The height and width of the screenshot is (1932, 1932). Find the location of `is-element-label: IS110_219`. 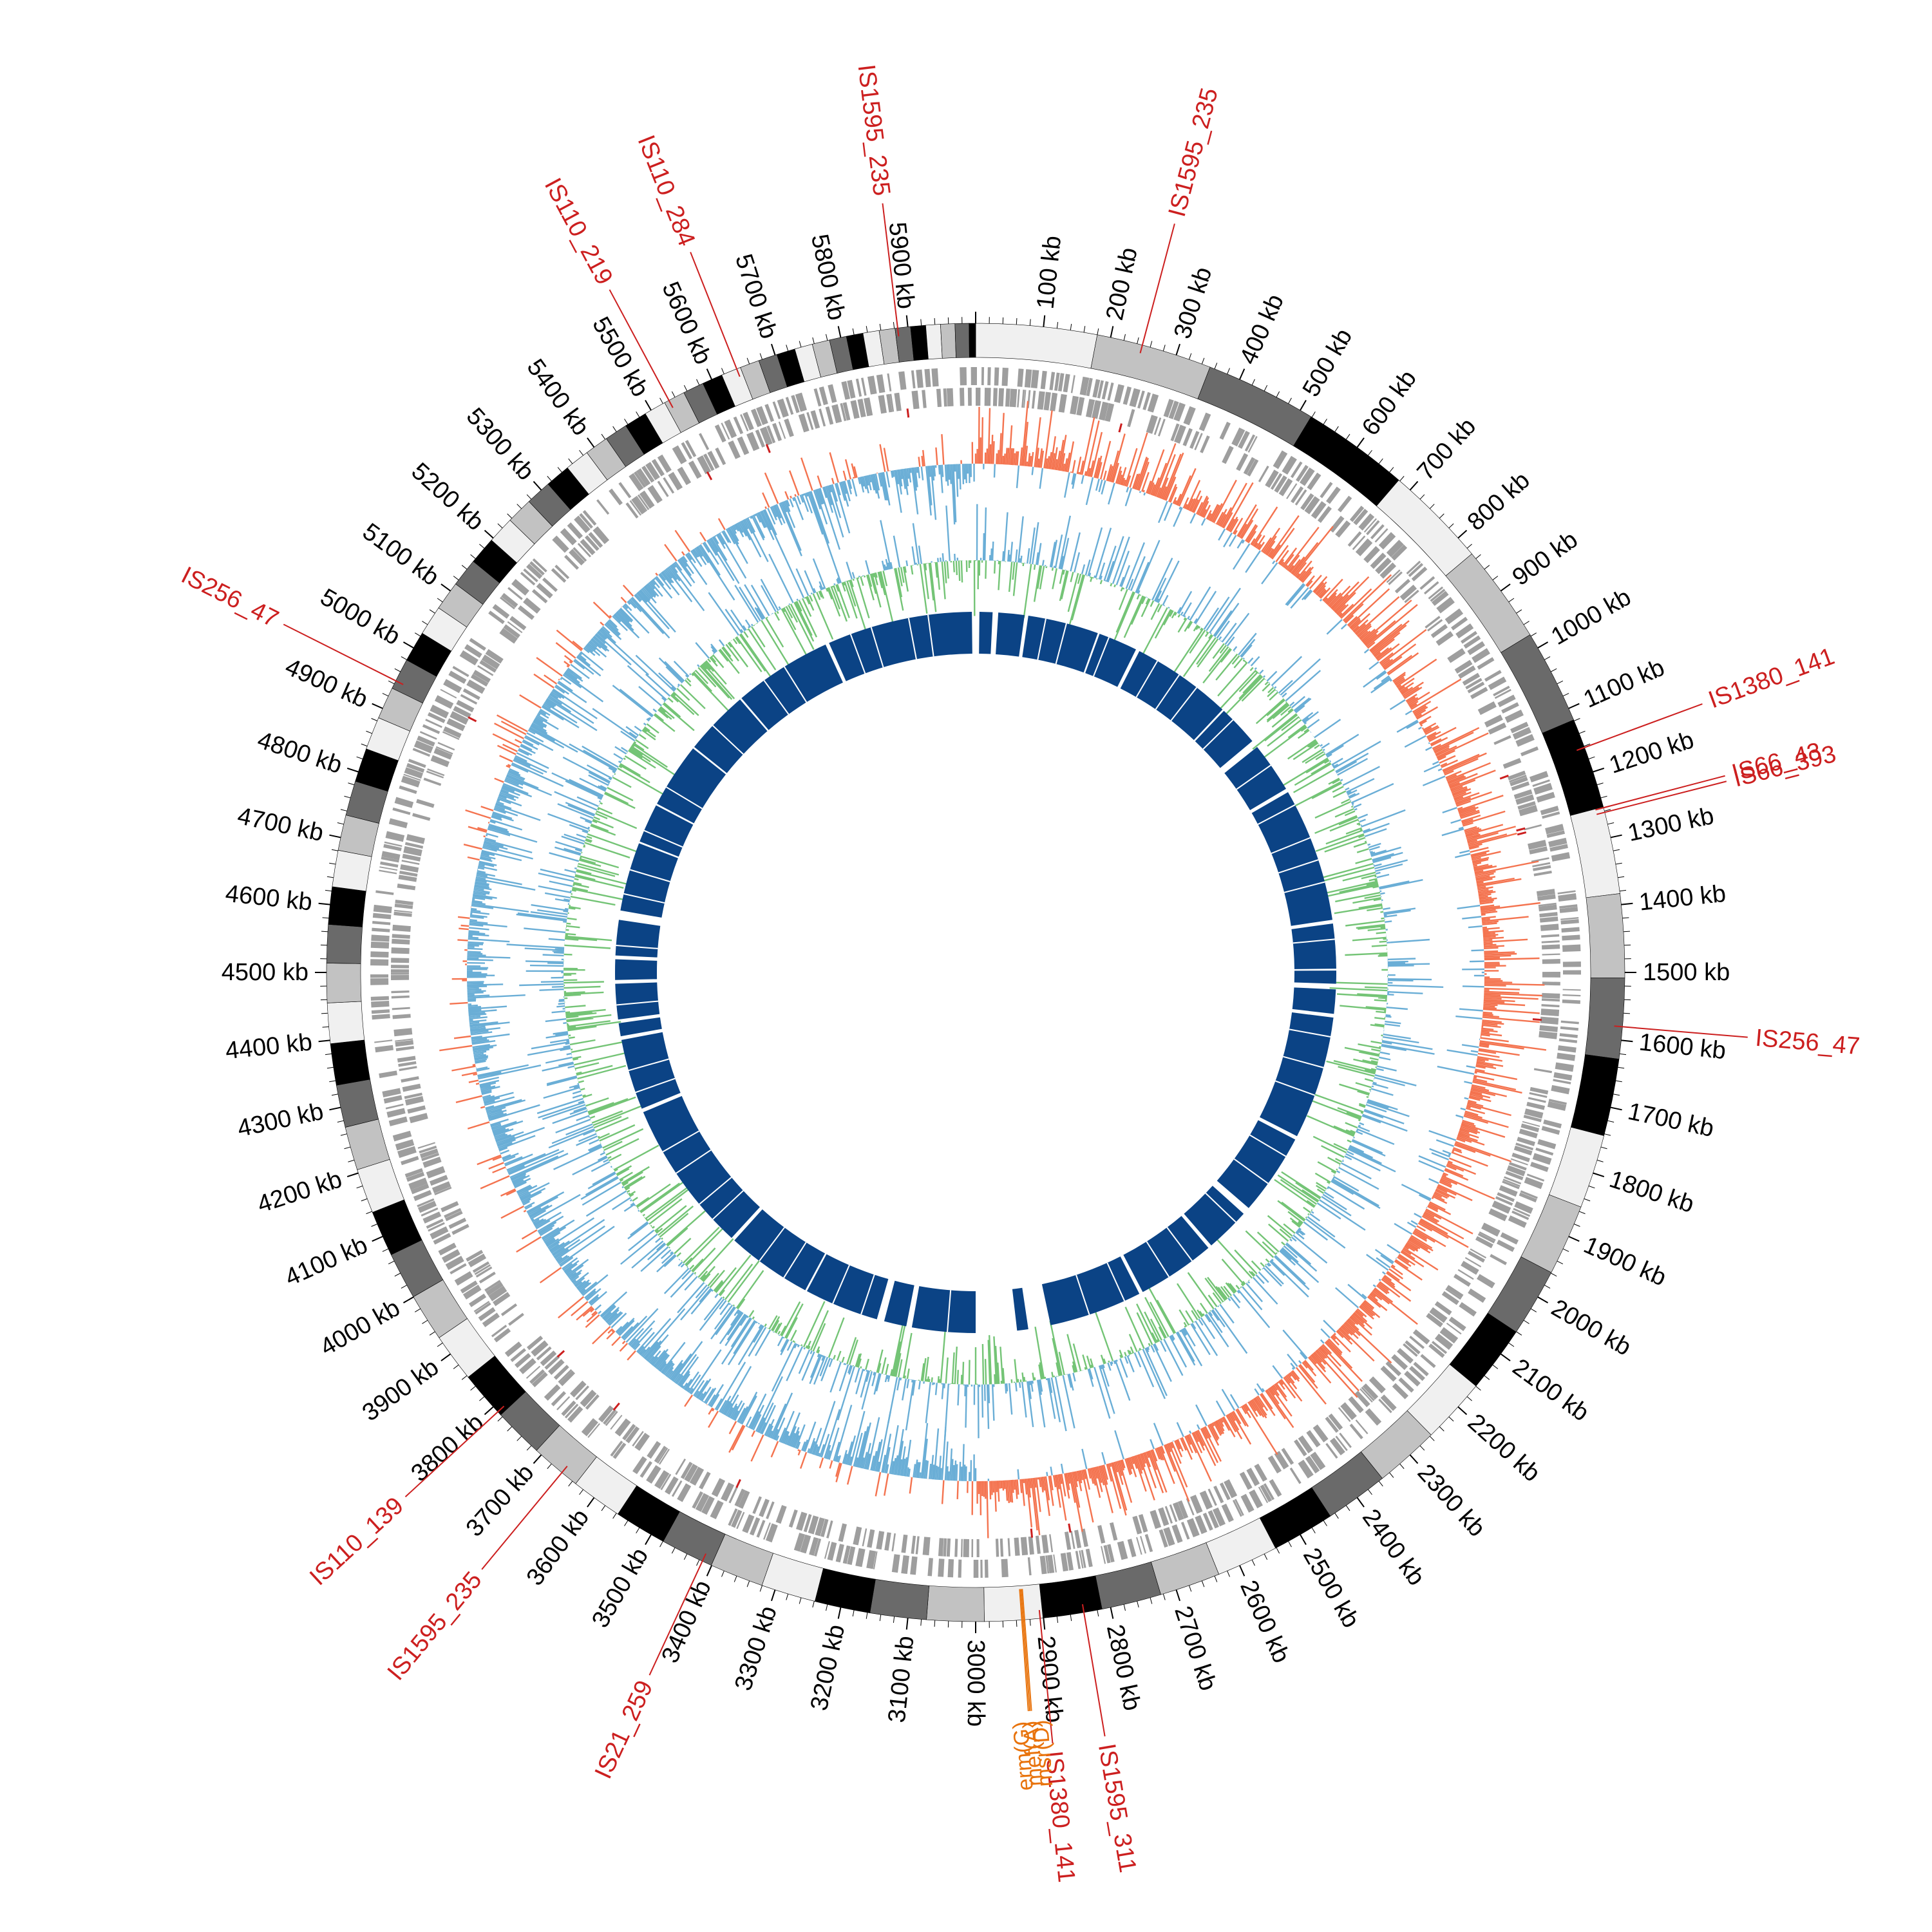

is-element-label: IS110_219 is located at coordinates (578, 232).